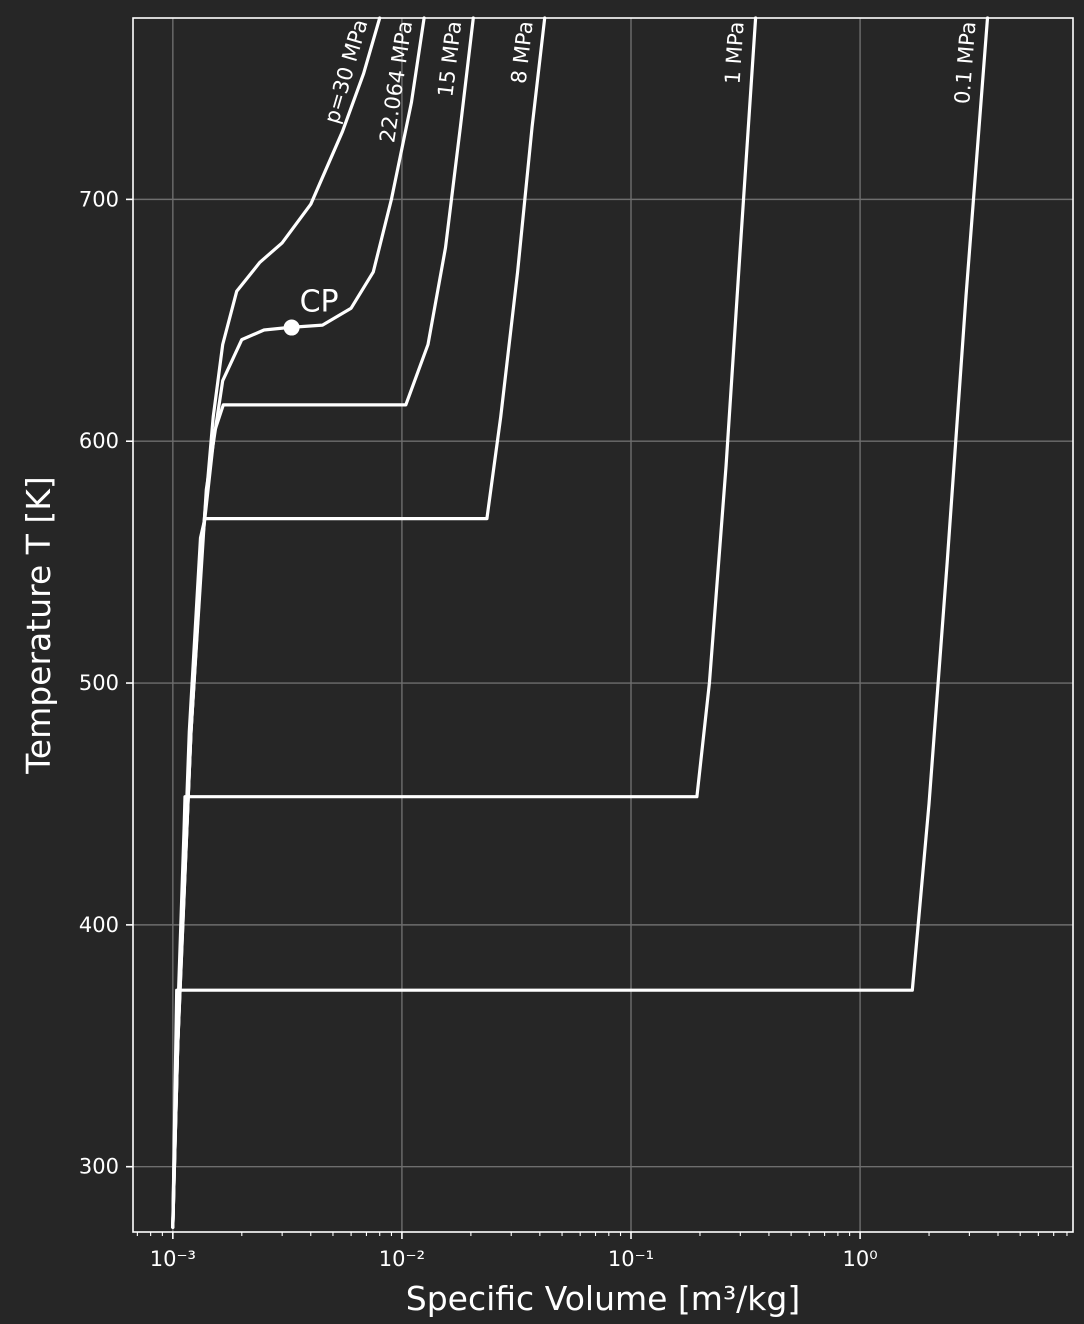 This screenshot has width=1084, height=1324. I want to click on x-tick-label: 10⁰, so click(860, 1259).